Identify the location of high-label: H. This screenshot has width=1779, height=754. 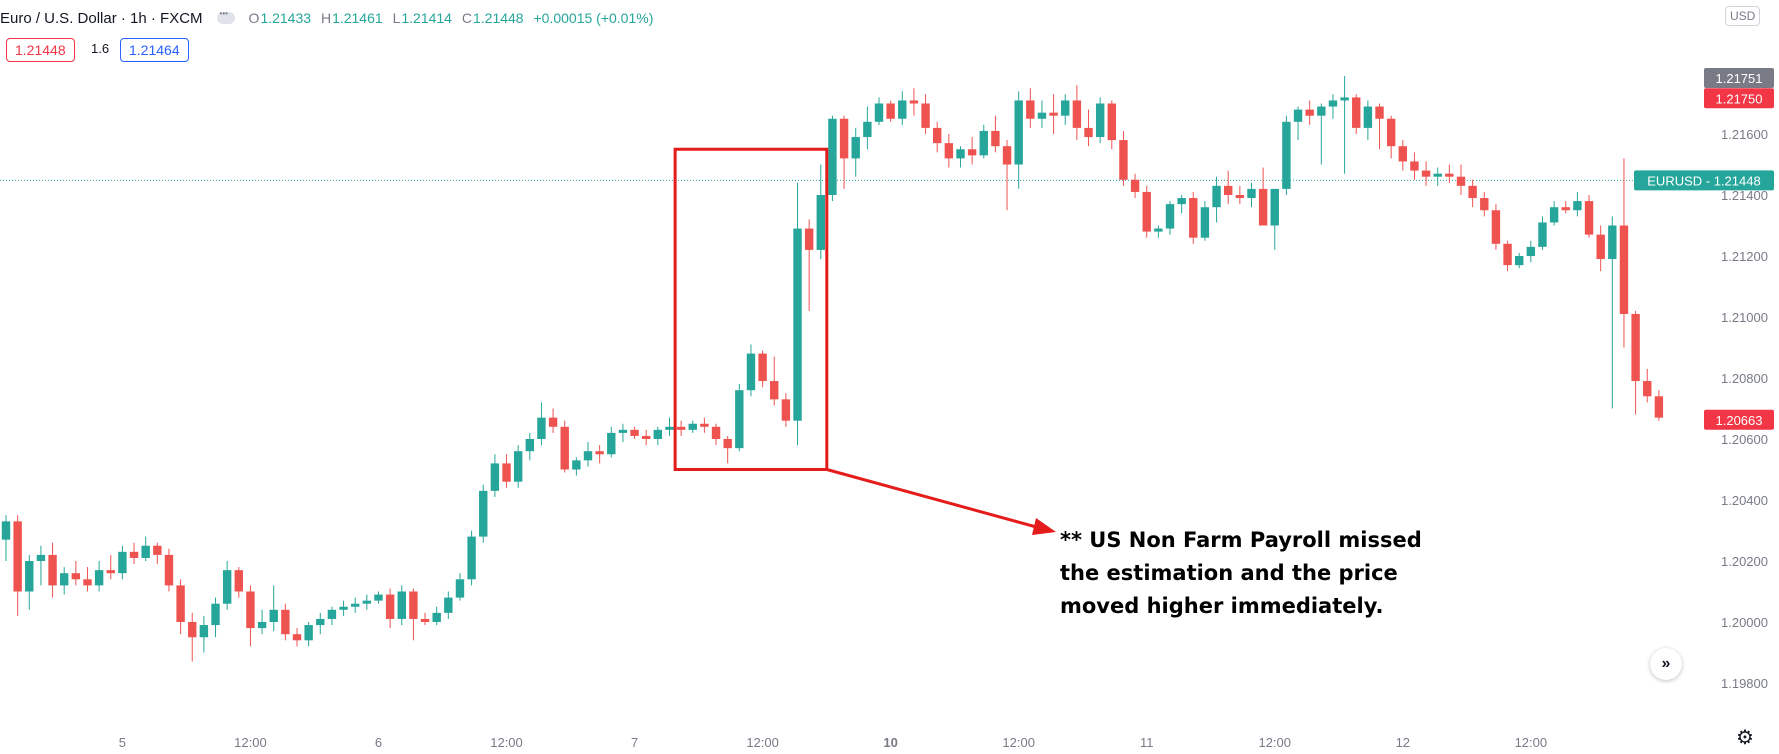
(326, 18).